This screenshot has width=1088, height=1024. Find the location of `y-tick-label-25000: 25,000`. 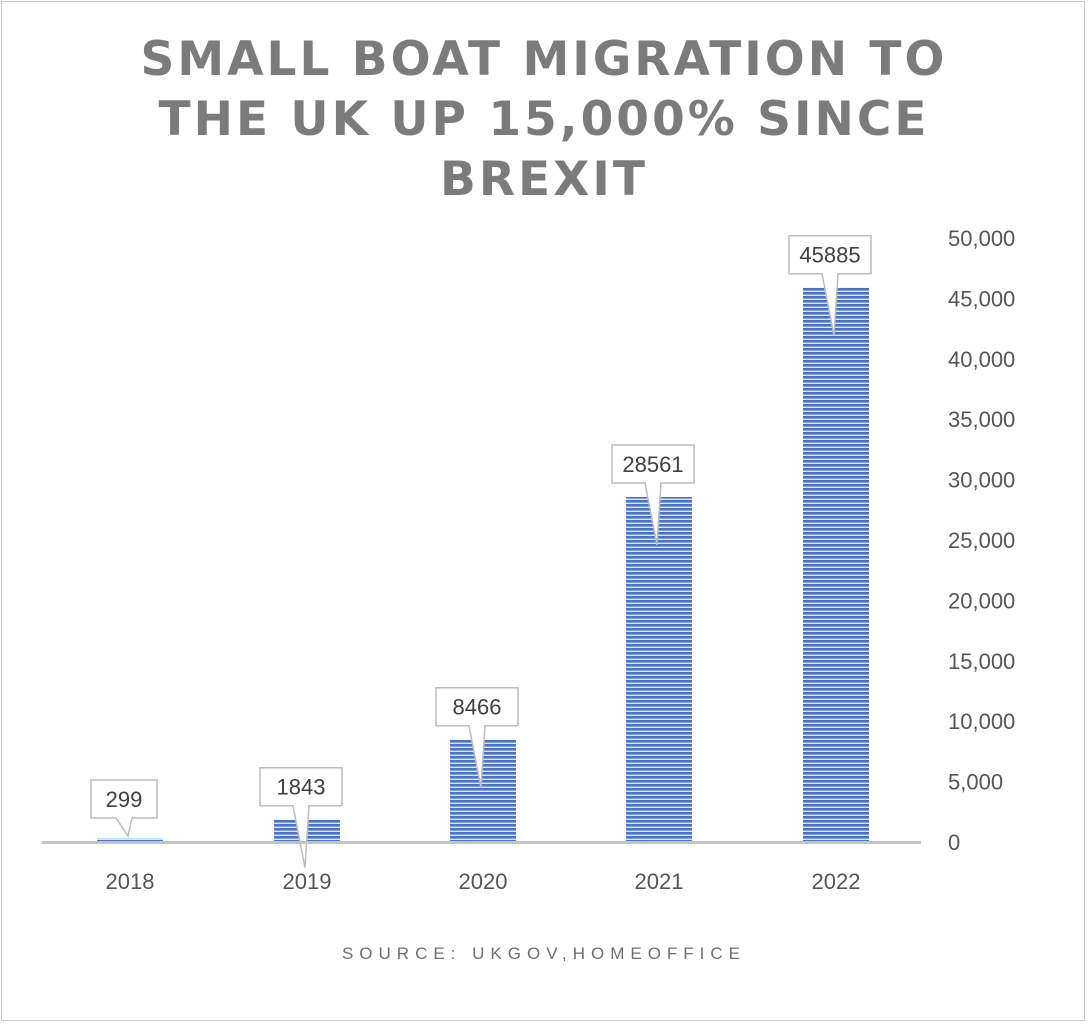

y-tick-label-25000: 25,000 is located at coordinates (981, 540).